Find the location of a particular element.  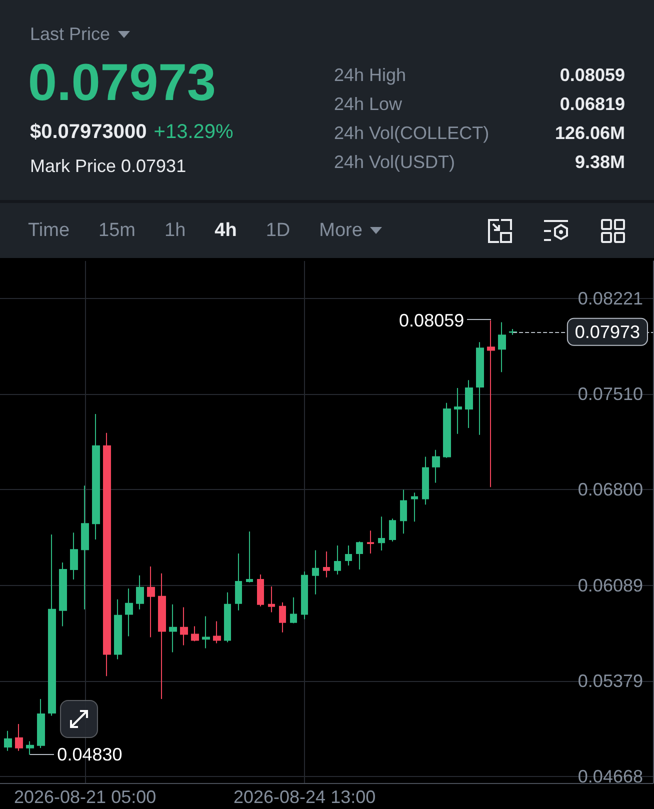

text: 24h Low is located at coordinates (368, 104).